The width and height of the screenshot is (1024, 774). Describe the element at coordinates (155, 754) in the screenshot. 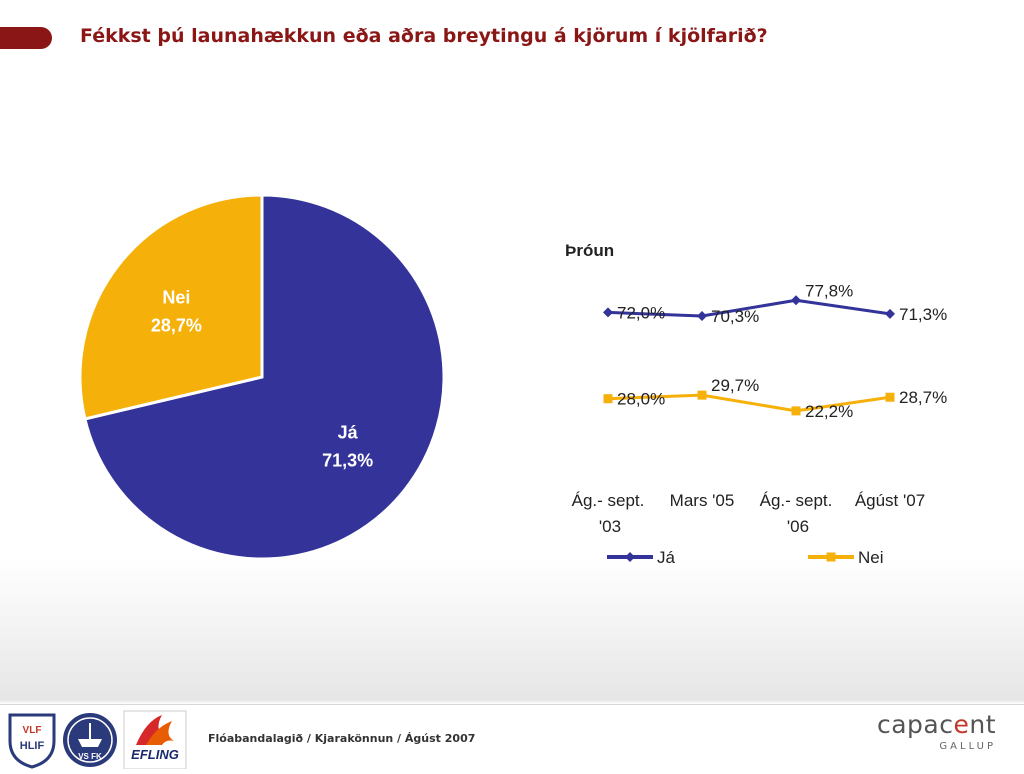

I see `svg-text: EFLING` at that location.